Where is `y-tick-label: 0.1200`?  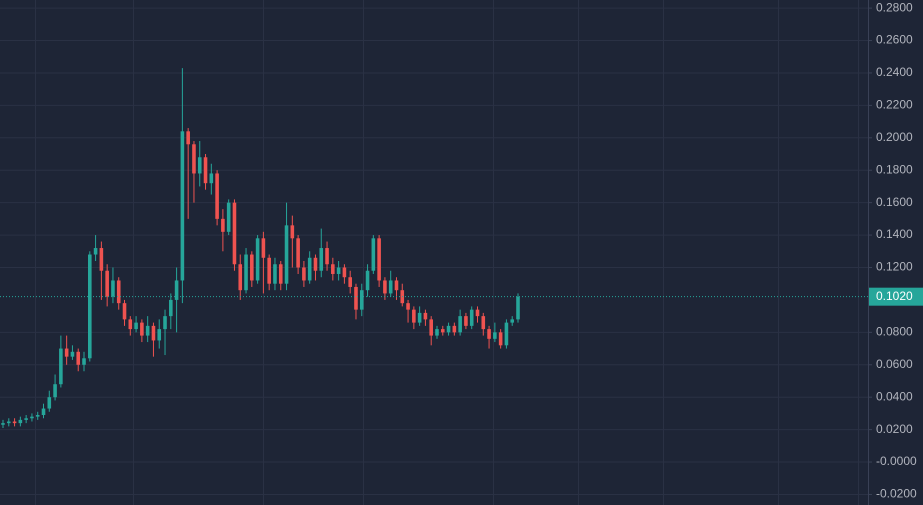 y-tick-label: 0.1200 is located at coordinates (894, 267).